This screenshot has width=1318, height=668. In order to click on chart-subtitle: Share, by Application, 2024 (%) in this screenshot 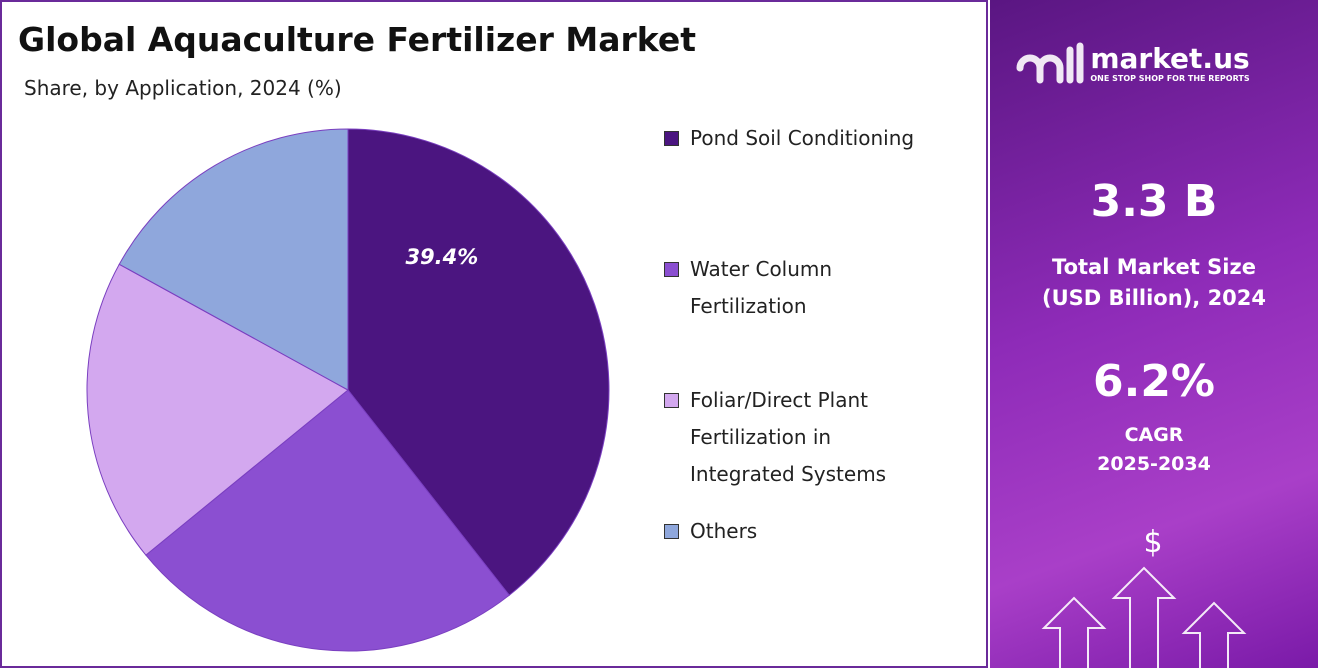, I will do `click(183, 88)`.